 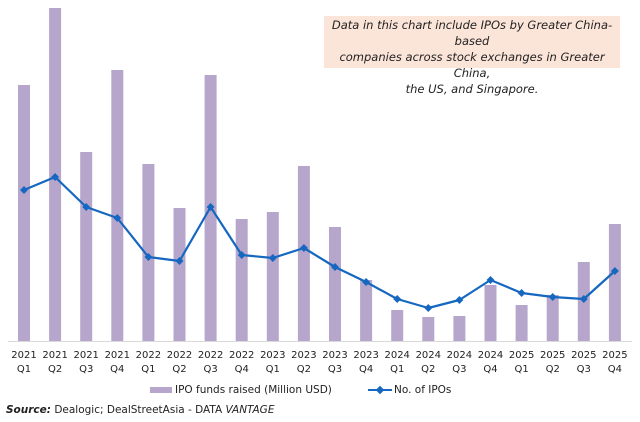 What do you see at coordinates (28, 410) in the screenshot?
I see `source-prefix: Source:` at bounding box center [28, 410].